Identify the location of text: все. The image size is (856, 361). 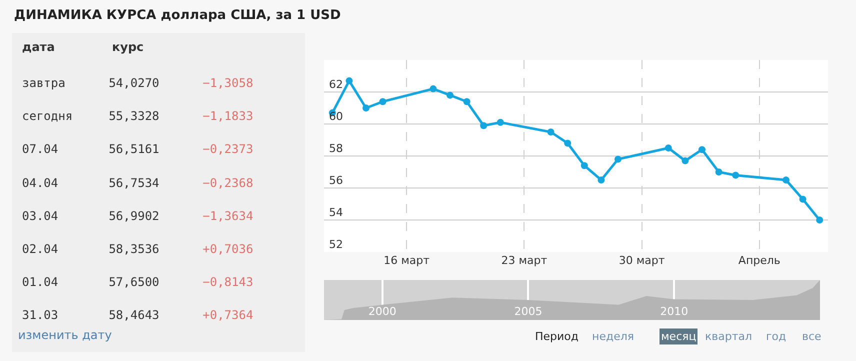
(812, 336).